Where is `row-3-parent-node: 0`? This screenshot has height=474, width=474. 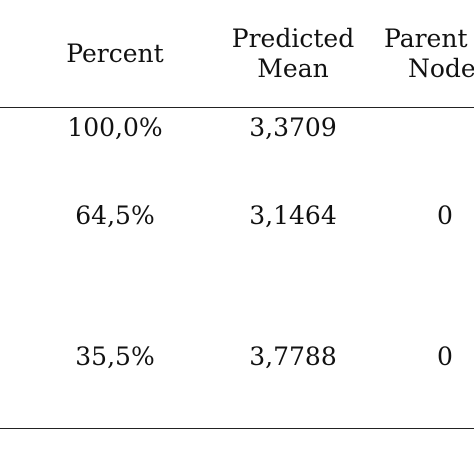
row-3-parent-node: 0 is located at coordinates (445, 356).